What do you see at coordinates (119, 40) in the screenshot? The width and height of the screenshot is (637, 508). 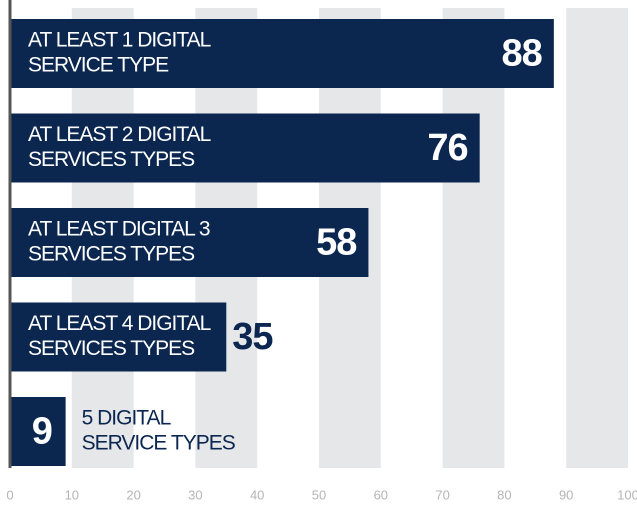 I see `category-label: AT LEAST 1 DIGITAL` at bounding box center [119, 40].